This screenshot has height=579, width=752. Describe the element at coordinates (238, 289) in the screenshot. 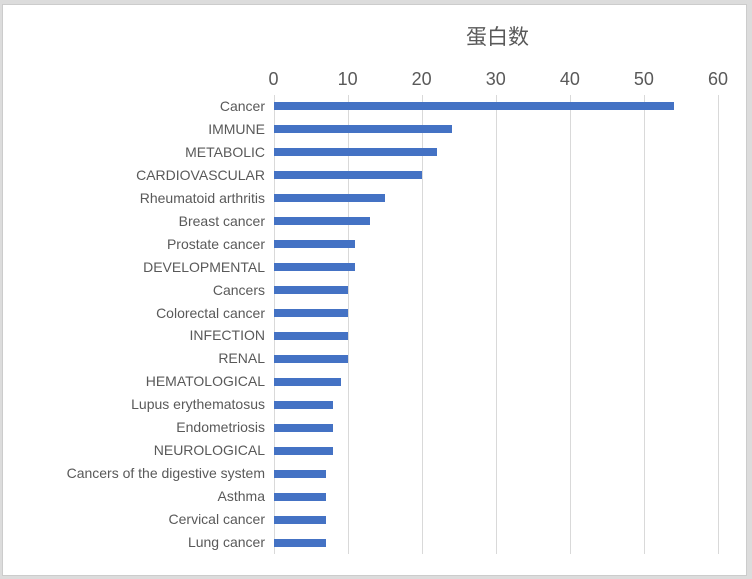

I see `category-label: Cancers` at that location.